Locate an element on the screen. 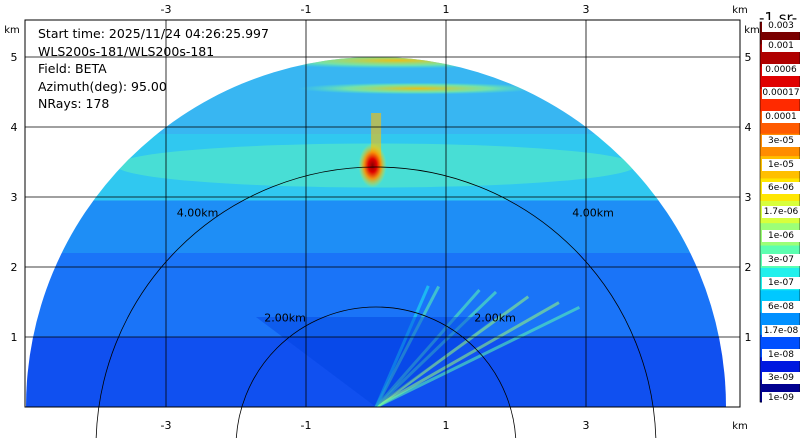 The width and height of the screenshot is (800, 438). y-tick-label-left: 5 is located at coordinates (14, 57).